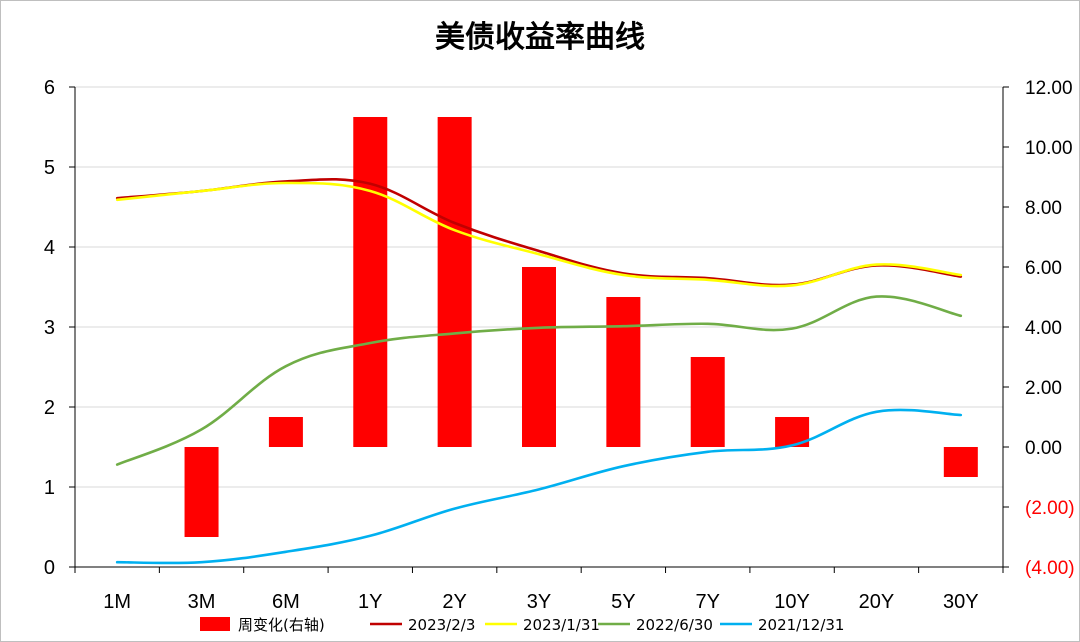 The image size is (1080, 642). What do you see at coordinates (1043, 208) in the screenshot?
I see `right-tick-label: 8.00` at bounding box center [1043, 208].